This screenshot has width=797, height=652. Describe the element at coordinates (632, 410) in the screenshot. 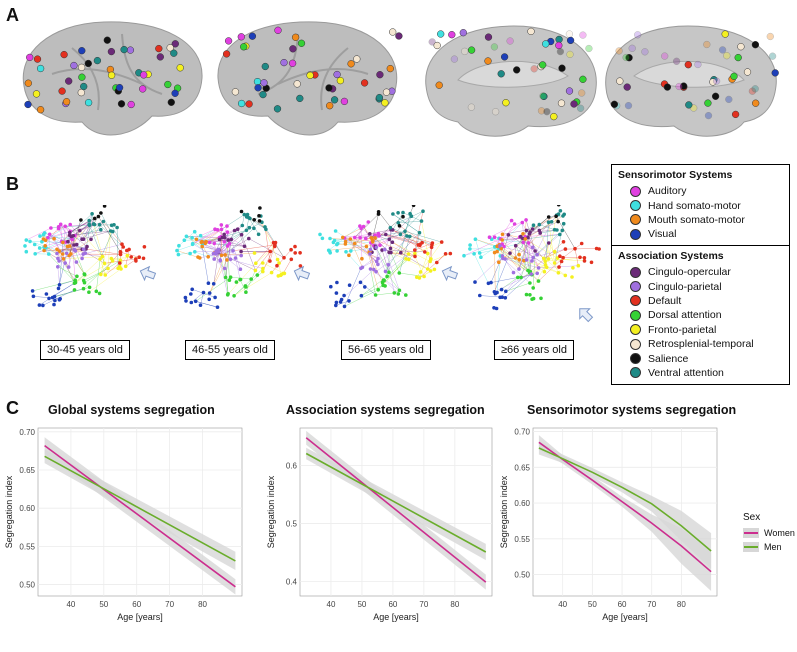

I see `chart-3-title: Sensorimotor systems segregation` at that location.